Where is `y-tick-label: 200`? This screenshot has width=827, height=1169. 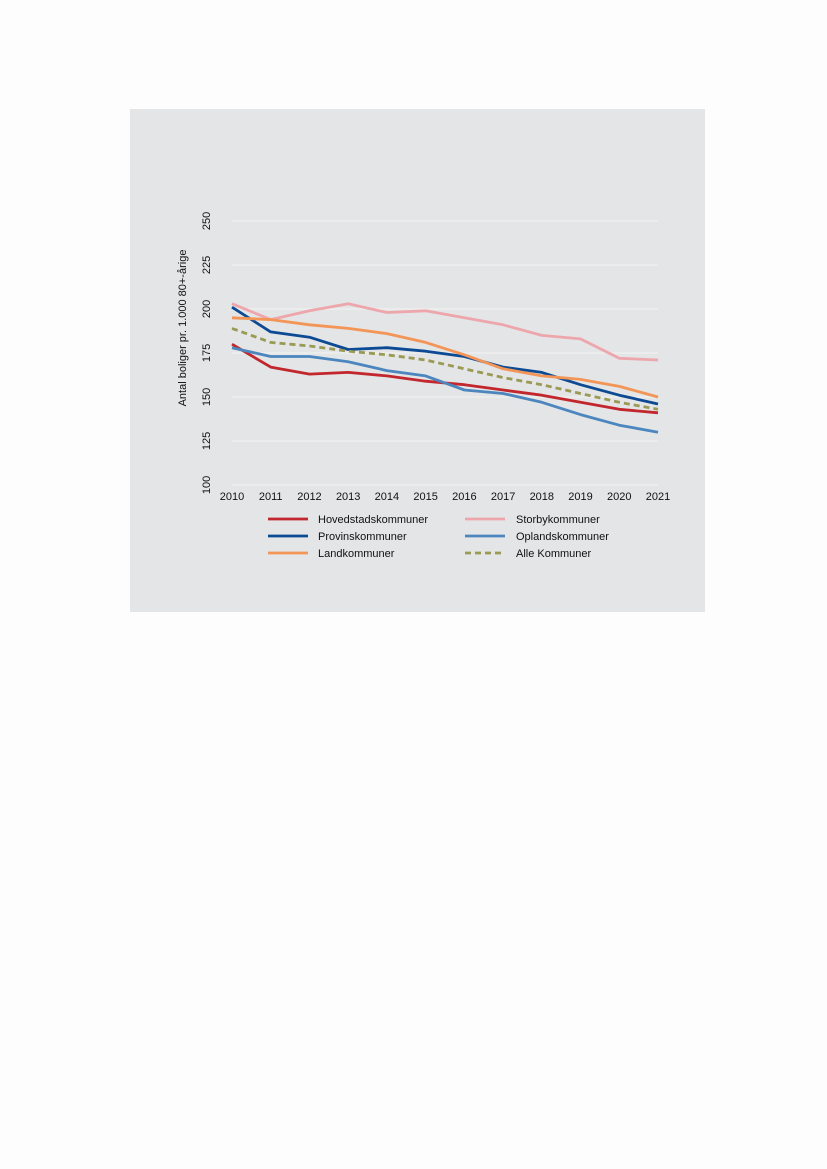 y-tick-label: 200 is located at coordinates (207, 309).